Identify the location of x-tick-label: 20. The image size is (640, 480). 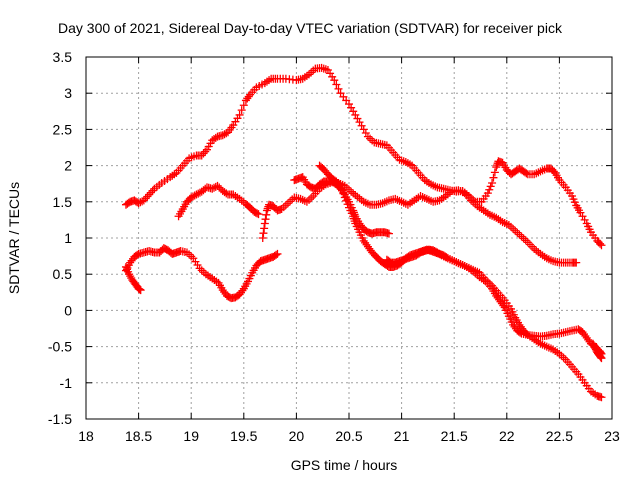
(297, 436).